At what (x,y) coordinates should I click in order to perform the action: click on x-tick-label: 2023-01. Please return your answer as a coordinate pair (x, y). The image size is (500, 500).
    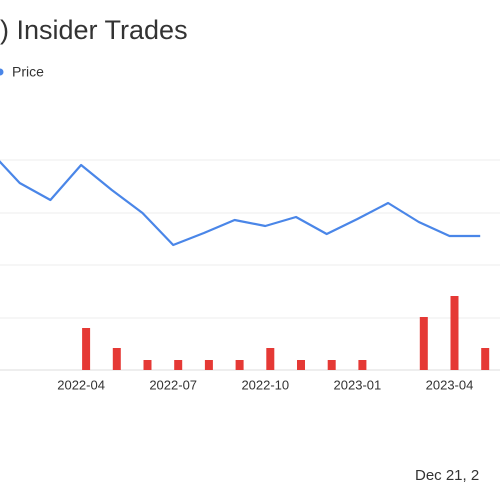
    Looking at the image, I should click on (358, 384).